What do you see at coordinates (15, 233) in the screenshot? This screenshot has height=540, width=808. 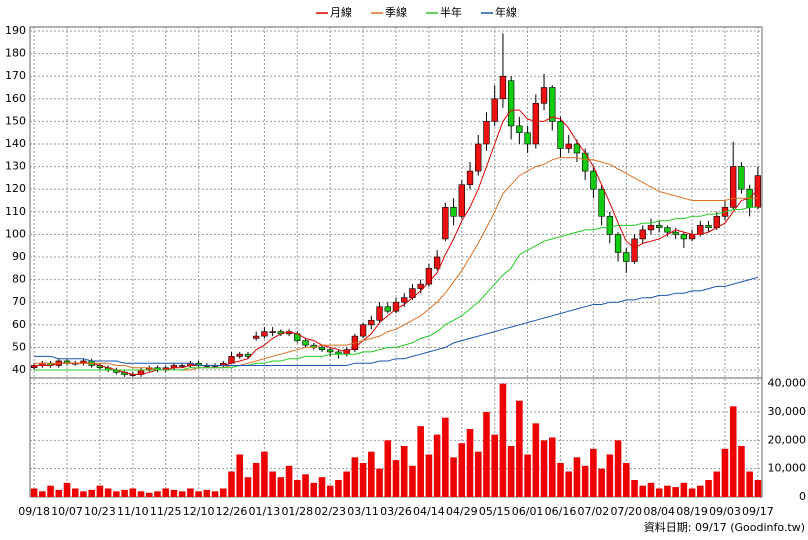 I see `y-tick-label: 100` at bounding box center [15, 233].